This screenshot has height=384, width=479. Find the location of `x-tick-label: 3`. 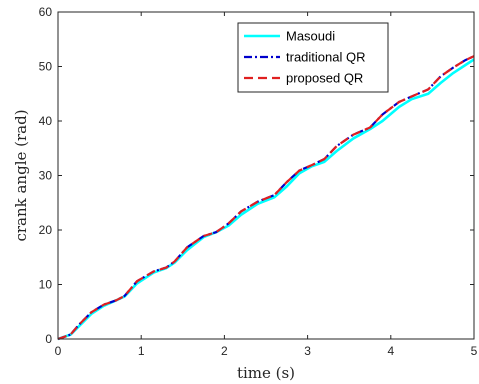

x-tick-label: 3 is located at coordinates (307, 351).